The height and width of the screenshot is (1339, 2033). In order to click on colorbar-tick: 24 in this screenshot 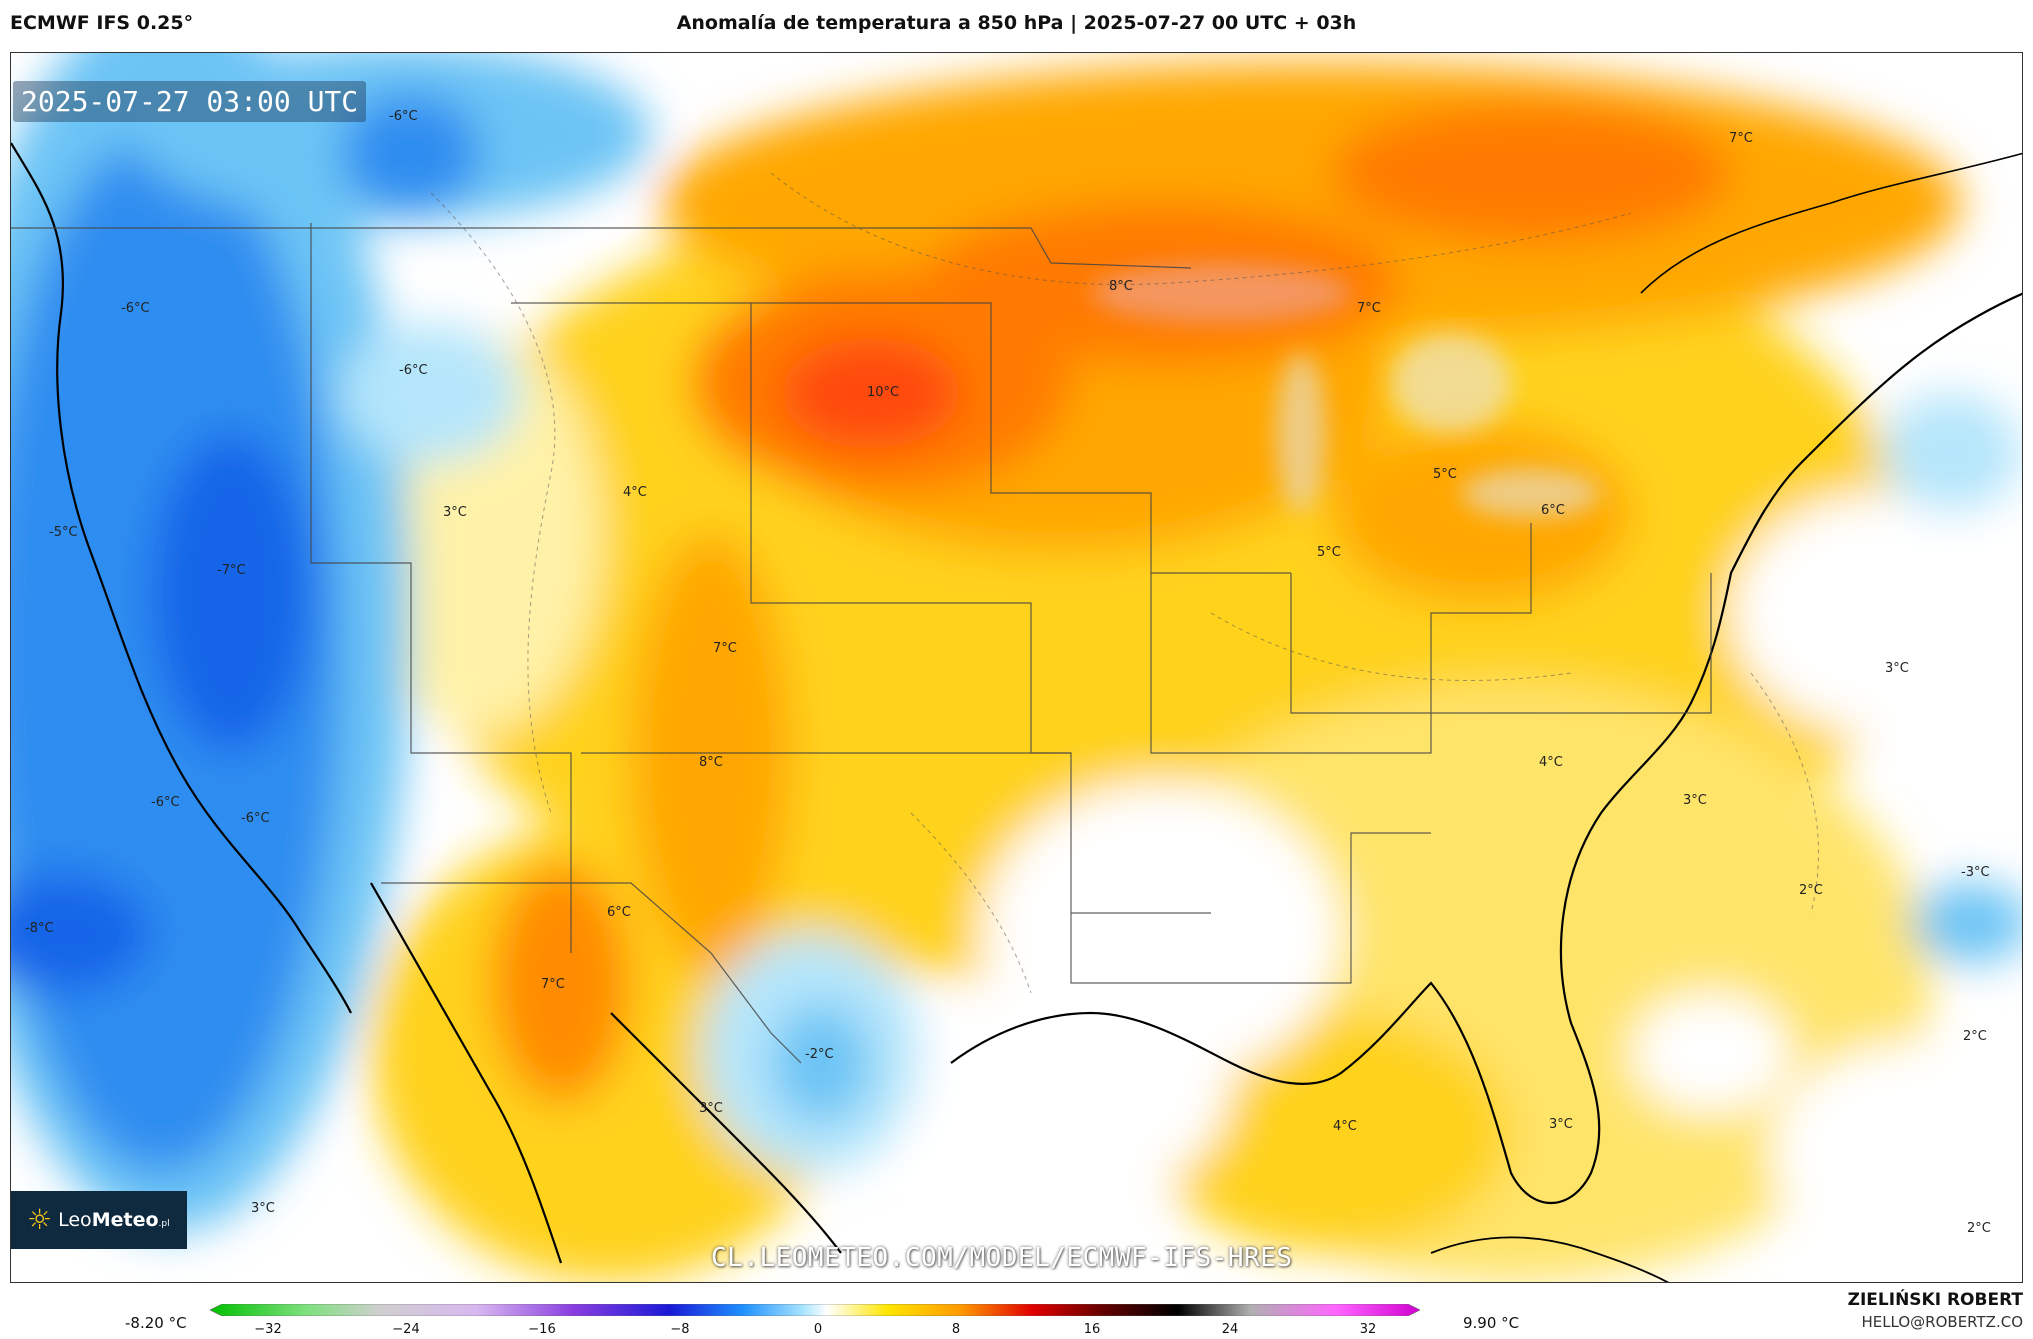, I will do `click(1230, 1329)`.